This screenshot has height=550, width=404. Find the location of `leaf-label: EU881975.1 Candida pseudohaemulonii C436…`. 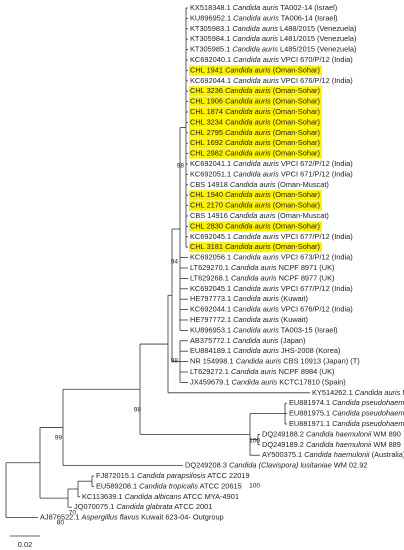

leaf-label: EU881975.1 Candida pseudohaemulonii C436… is located at coordinates (346, 413).